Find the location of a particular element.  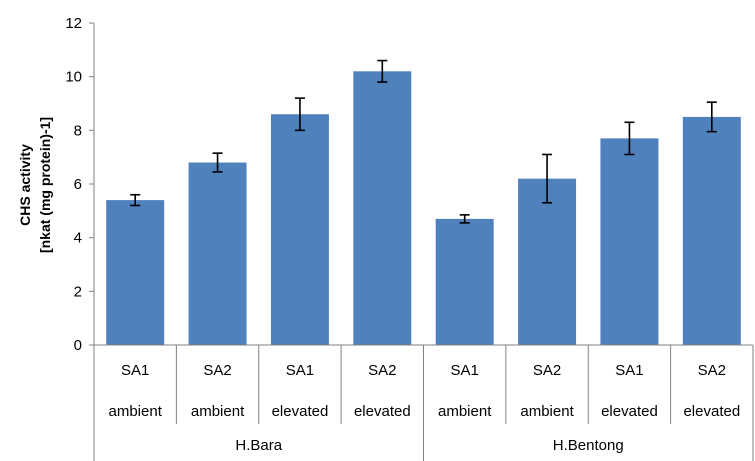

y-tick-label: 10 is located at coordinates (73, 77).